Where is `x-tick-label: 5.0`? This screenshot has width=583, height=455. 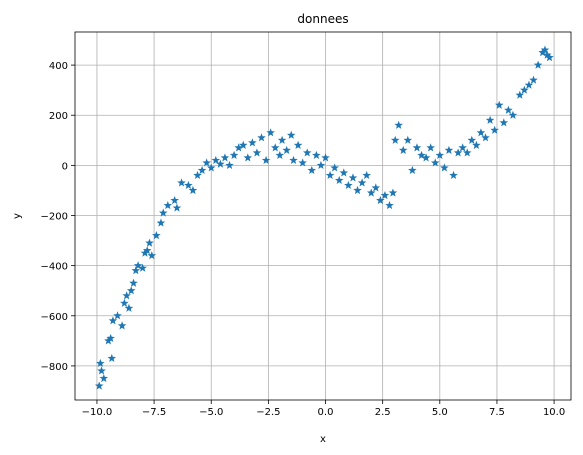
x-tick-label: 5.0 is located at coordinates (440, 412).